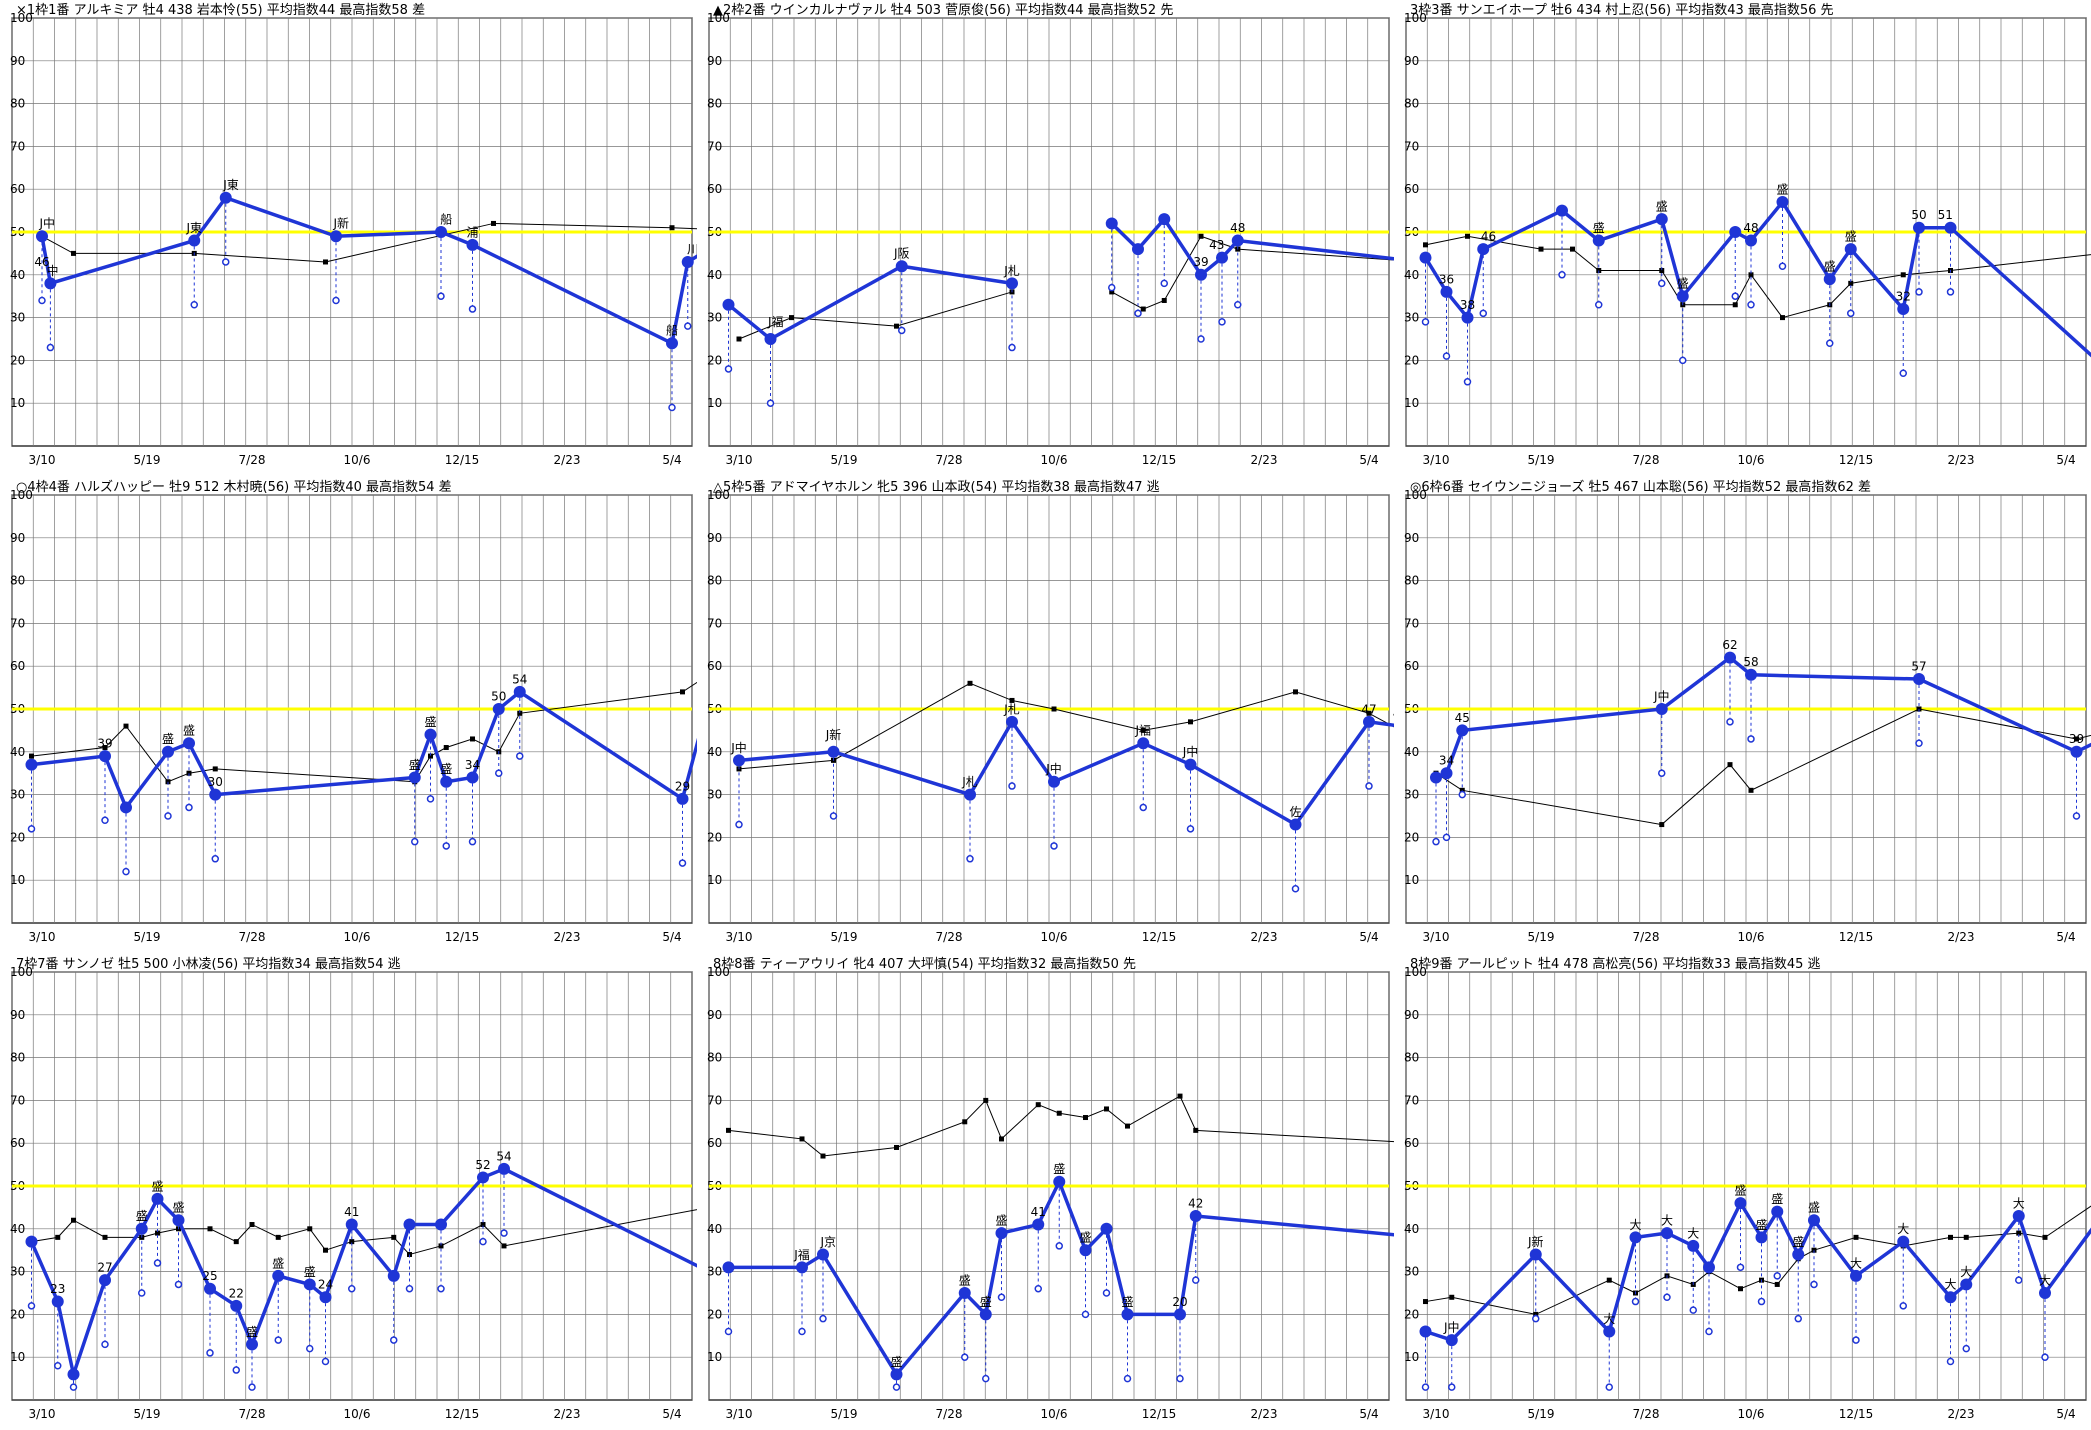 The width and height of the screenshot is (2091, 1430). What do you see at coordinates (949, 460) in the screenshot?
I see `x-tick-label: 7/28` at bounding box center [949, 460].